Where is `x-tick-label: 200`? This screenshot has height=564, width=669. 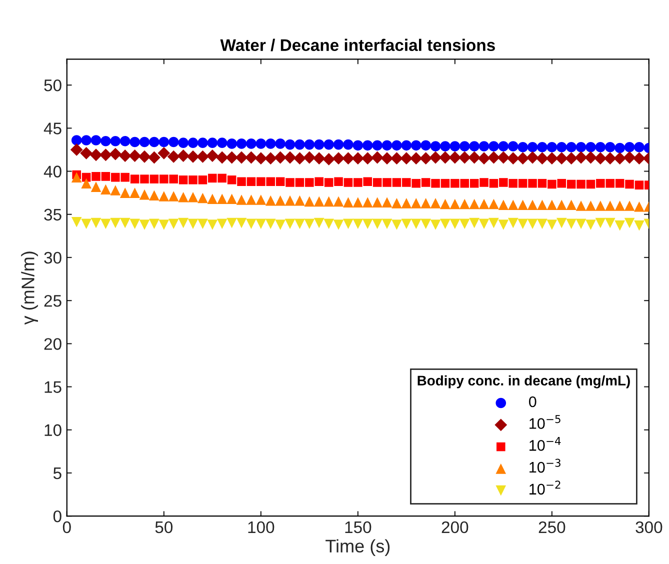
x-tick-label: 200 is located at coordinates (455, 527).